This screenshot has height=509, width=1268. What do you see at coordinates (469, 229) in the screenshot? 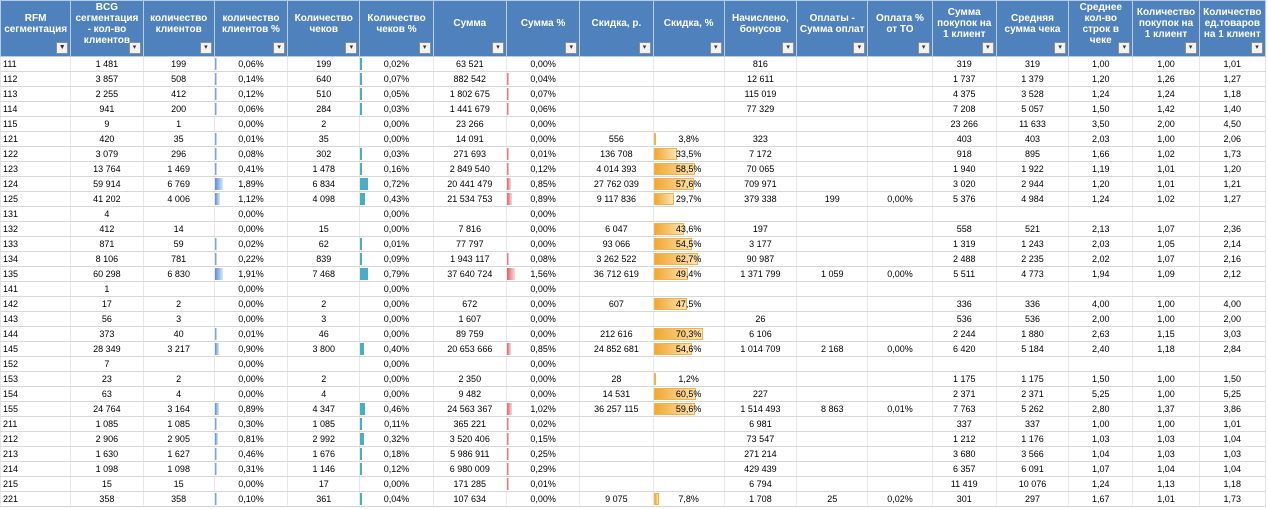
I see `data-cell: 7 816` at bounding box center [469, 229].